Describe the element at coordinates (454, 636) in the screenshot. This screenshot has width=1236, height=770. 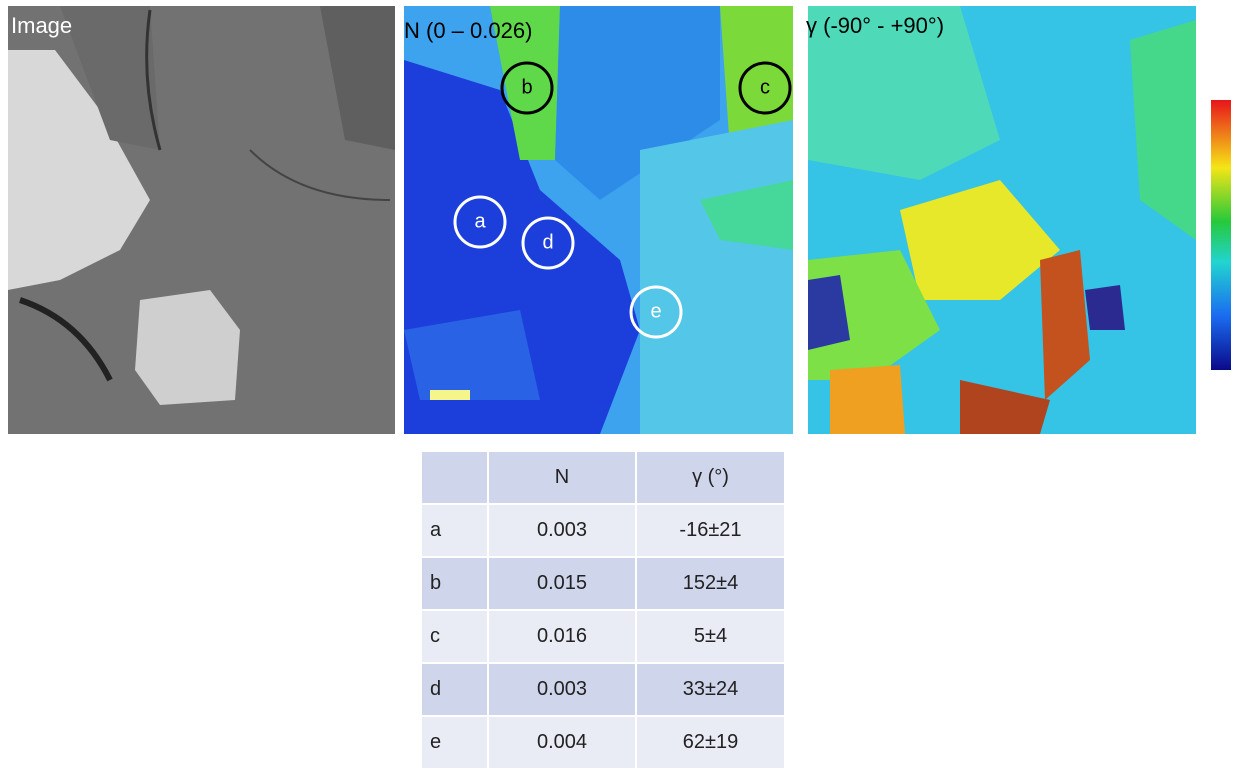
I see `table-cell: c` at that location.